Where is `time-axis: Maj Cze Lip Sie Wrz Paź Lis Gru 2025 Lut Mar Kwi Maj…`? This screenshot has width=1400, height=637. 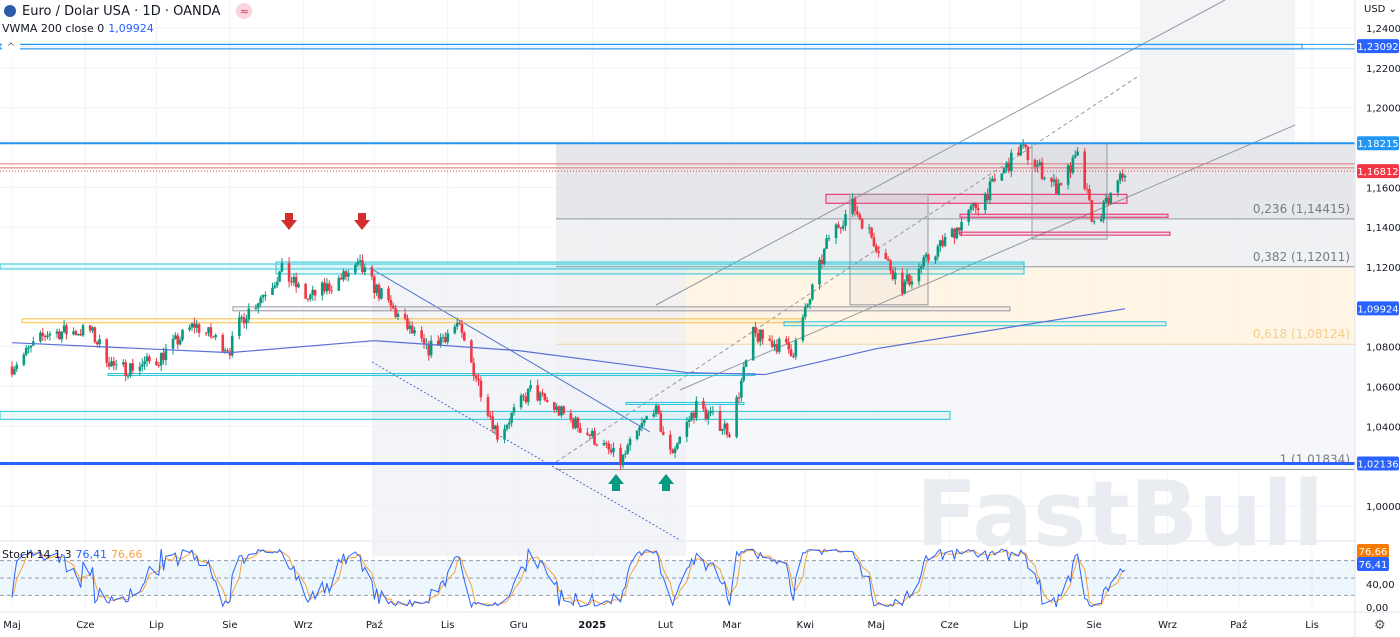
time-axis: Maj Cze Lip Sie Wrz Paź Lis Gru 2025 Lut Mar Kwi Maj… is located at coordinates (661, 625).